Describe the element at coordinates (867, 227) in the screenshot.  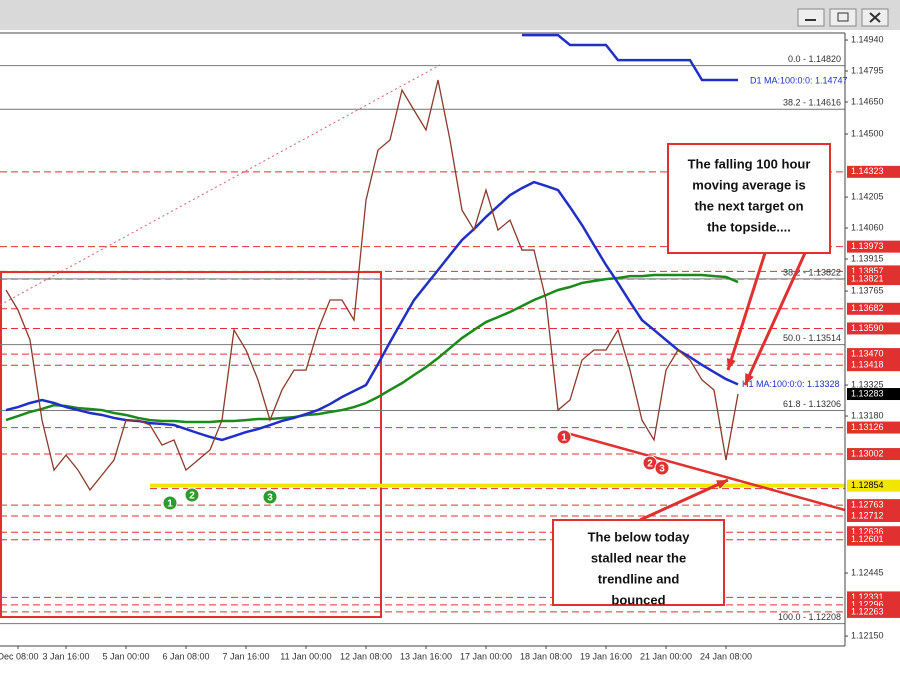
I see `y-tick-label: 1.14060` at that location.